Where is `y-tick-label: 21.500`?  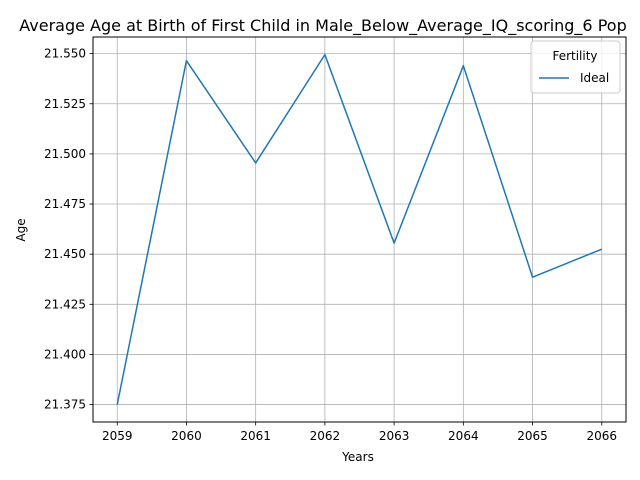
y-tick-label: 21.500 is located at coordinates (65, 154).